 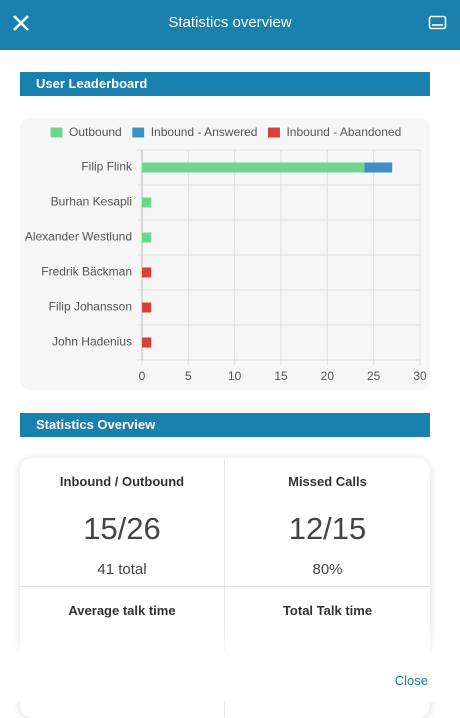 I want to click on stat-label: Total Talk time, so click(x=327, y=610).